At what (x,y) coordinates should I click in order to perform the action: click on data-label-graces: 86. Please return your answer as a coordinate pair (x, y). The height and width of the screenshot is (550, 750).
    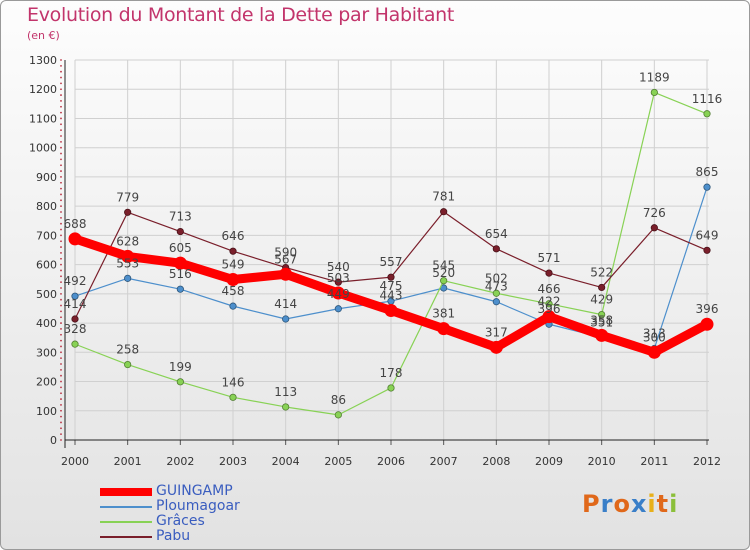
    Looking at the image, I should click on (338, 400).